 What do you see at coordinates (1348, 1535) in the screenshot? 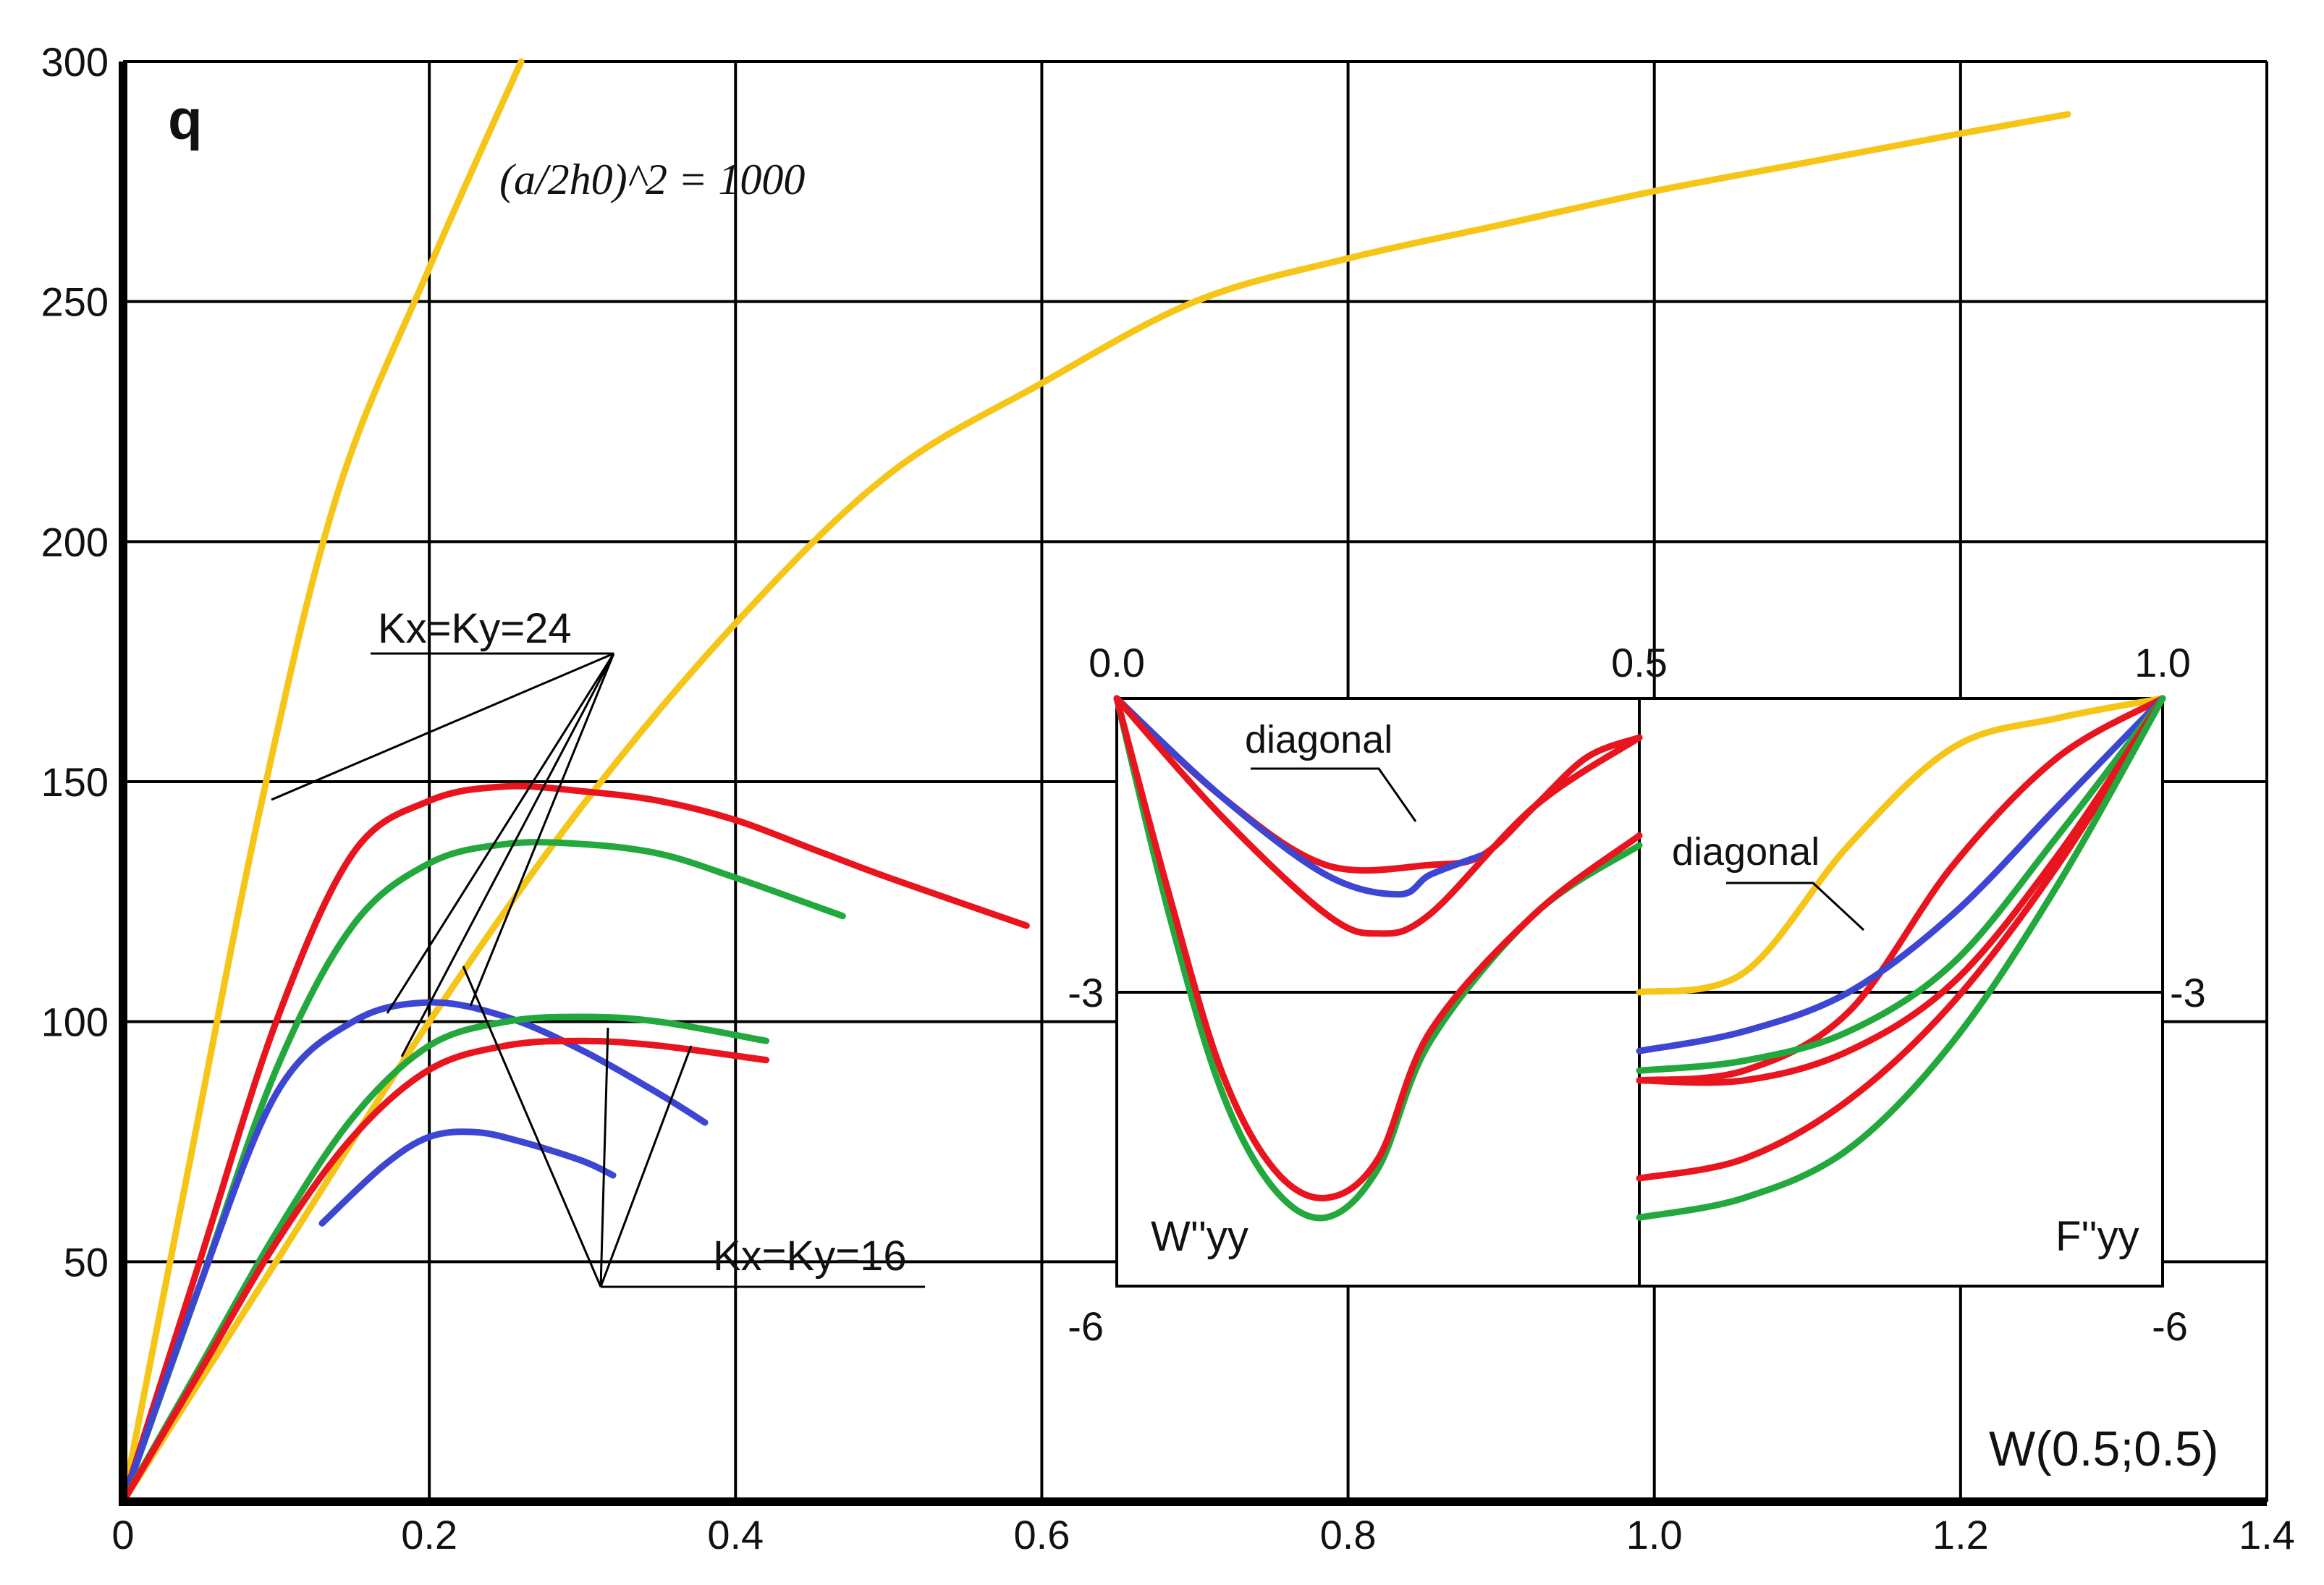
I see `x-tick-label: 0.8` at bounding box center [1348, 1535].